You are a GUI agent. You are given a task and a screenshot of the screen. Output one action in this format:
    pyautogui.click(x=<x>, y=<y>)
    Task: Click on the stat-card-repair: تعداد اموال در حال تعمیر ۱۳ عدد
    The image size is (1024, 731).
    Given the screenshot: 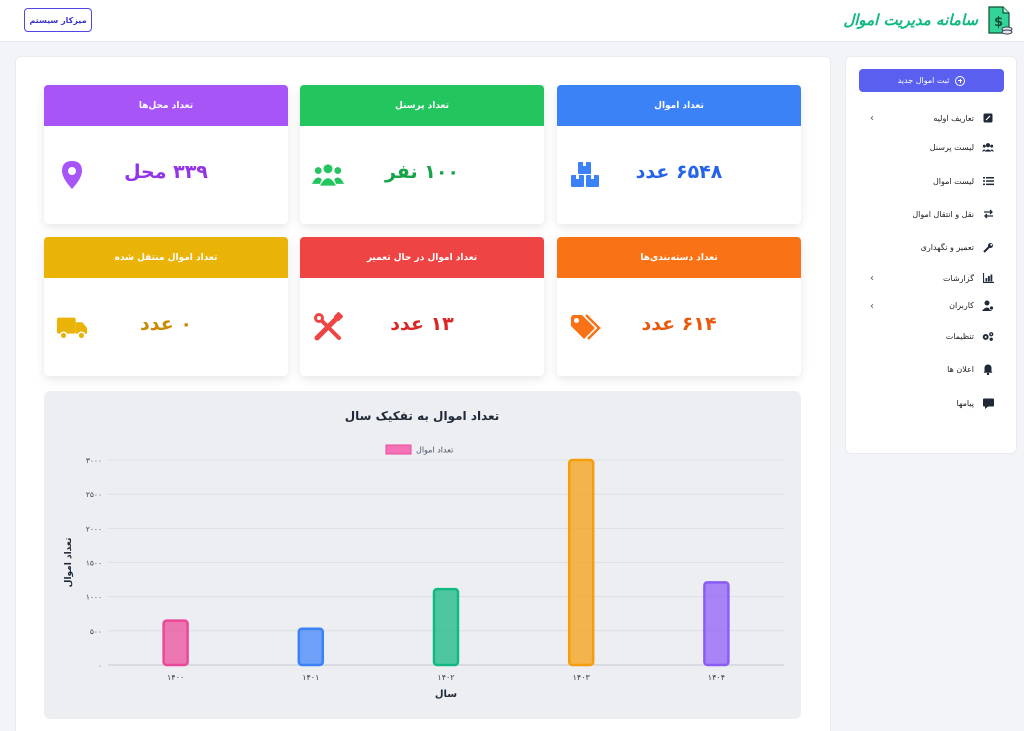 What is the action you would take?
    pyautogui.click(x=422, y=306)
    